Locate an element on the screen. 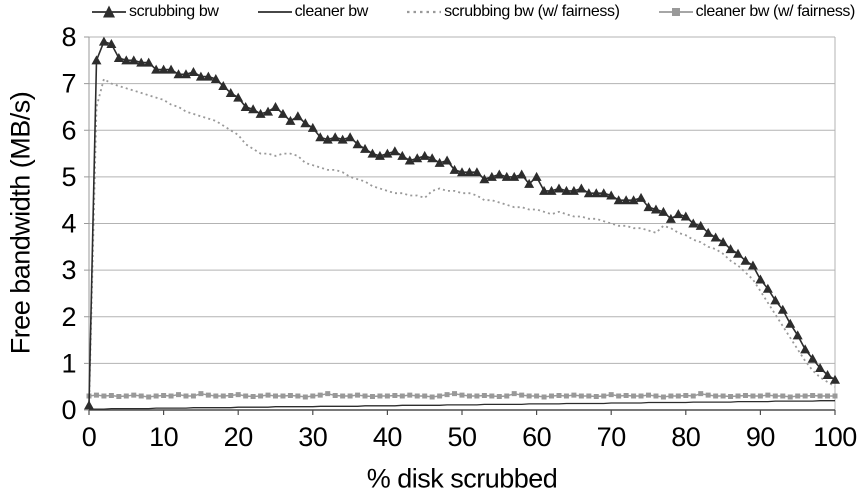 The height and width of the screenshot is (502, 857). y-tick-label: 6 is located at coordinates (68, 130).